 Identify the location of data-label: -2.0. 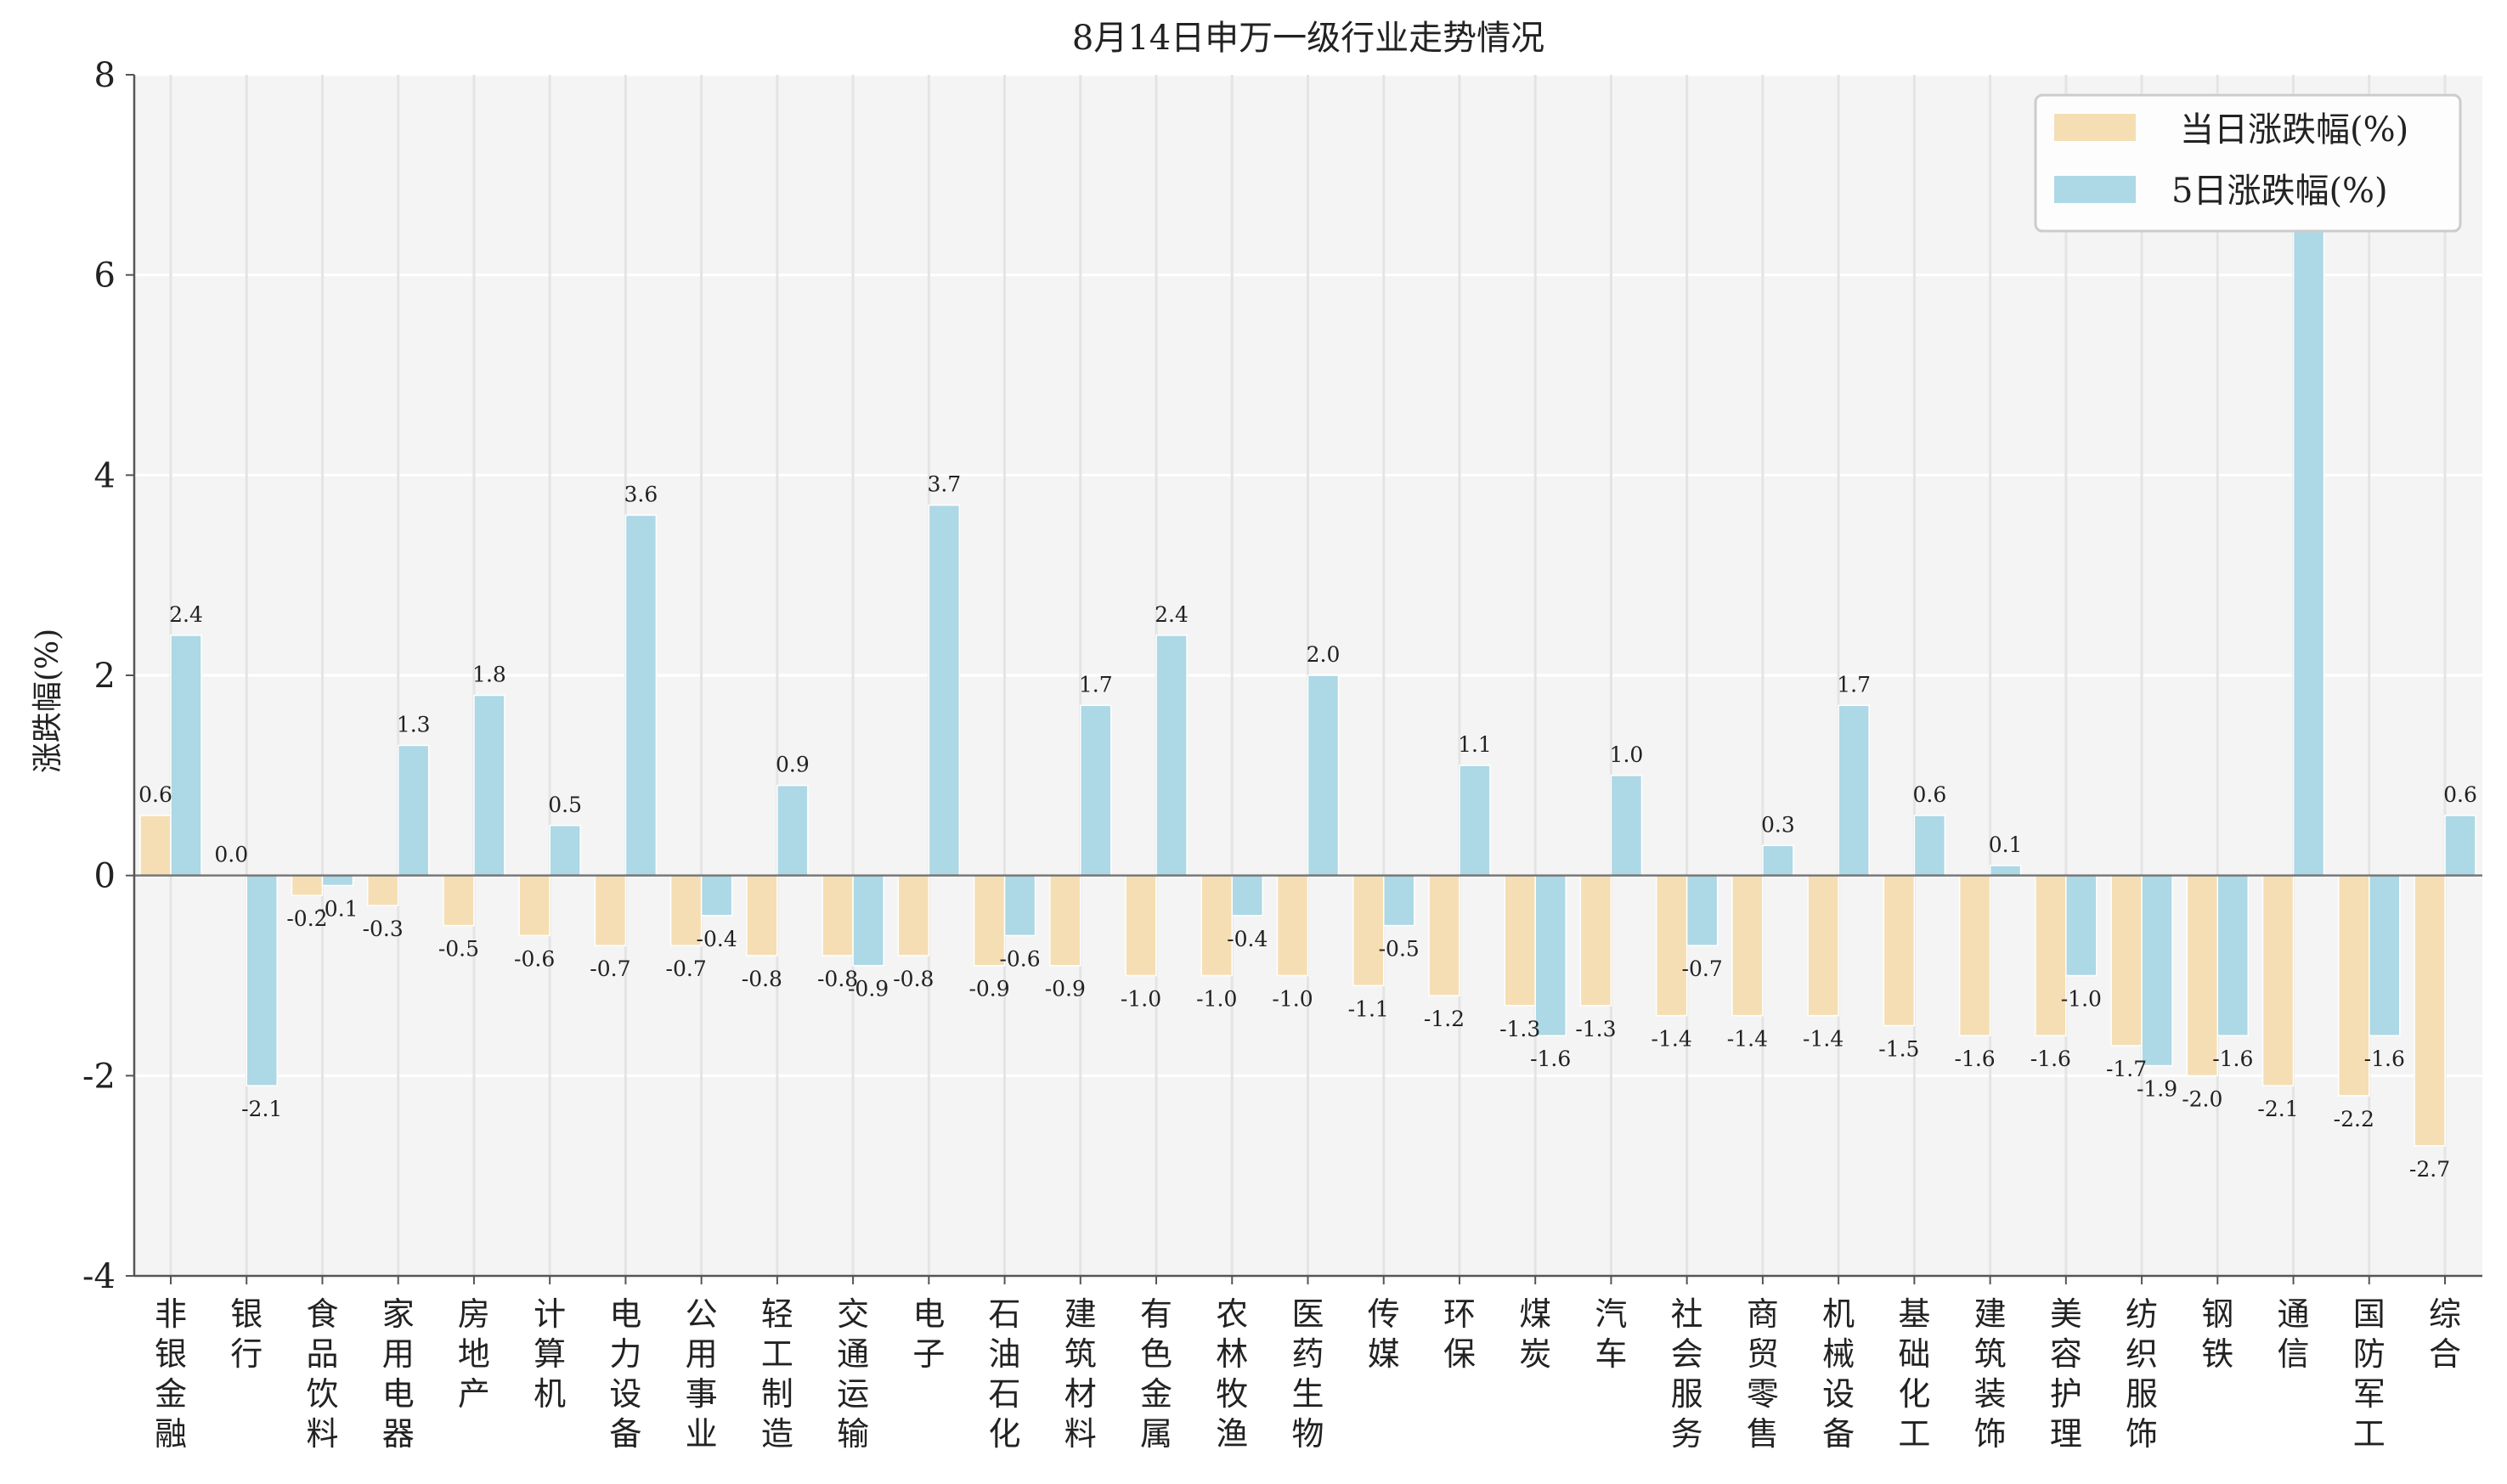
(2202, 1098).